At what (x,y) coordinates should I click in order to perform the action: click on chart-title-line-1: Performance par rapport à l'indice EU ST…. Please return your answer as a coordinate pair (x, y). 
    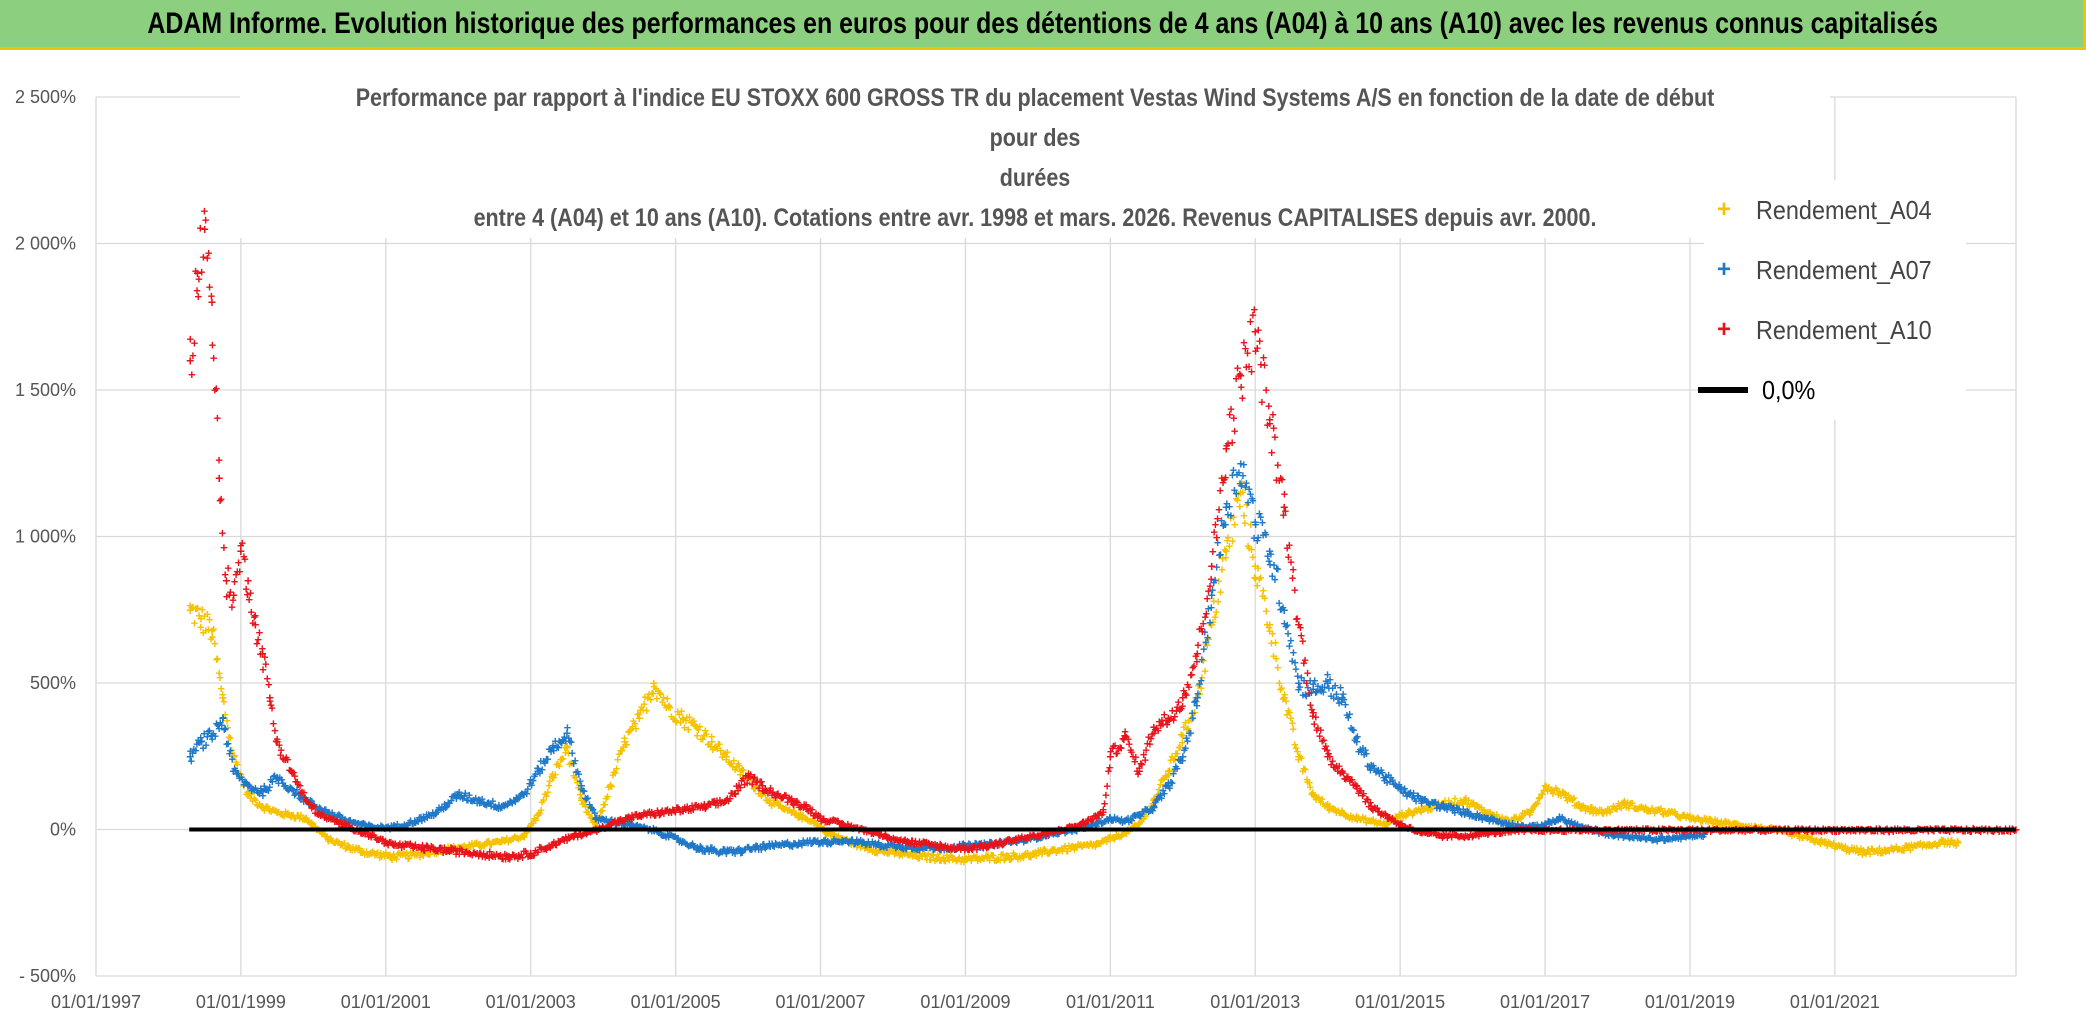
    Looking at the image, I should click on (1034, 118).